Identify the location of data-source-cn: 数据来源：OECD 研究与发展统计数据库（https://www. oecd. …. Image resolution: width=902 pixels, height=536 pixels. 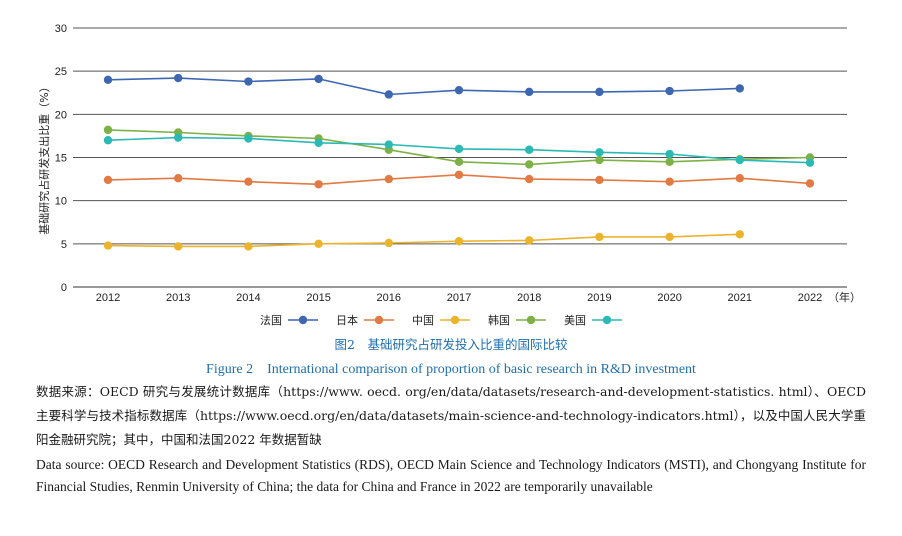
(451, 415).